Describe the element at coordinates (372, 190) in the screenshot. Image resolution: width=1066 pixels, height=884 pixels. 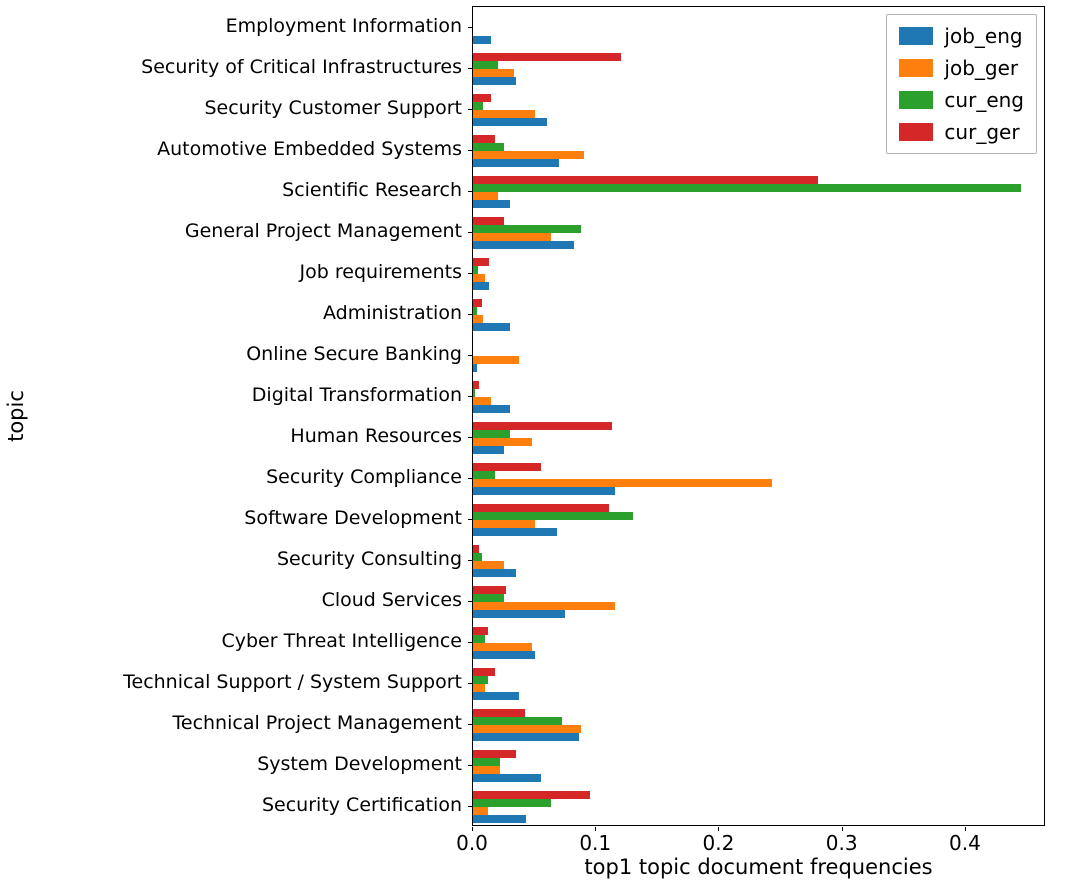
I see `y-tick-label: Scientific Research` at that location.